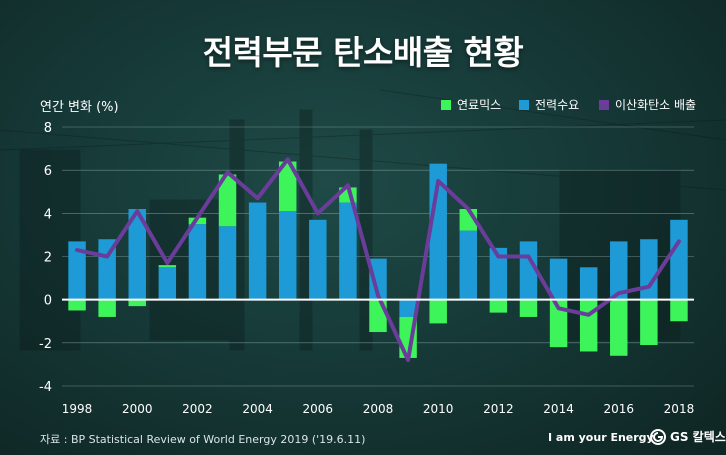 The height and width of the screenshot is (455, 726). What do you see at coordinates (588, 283) in the screenshot?
I see `bar-power-demand-2015` at bounding box center [588, 283].